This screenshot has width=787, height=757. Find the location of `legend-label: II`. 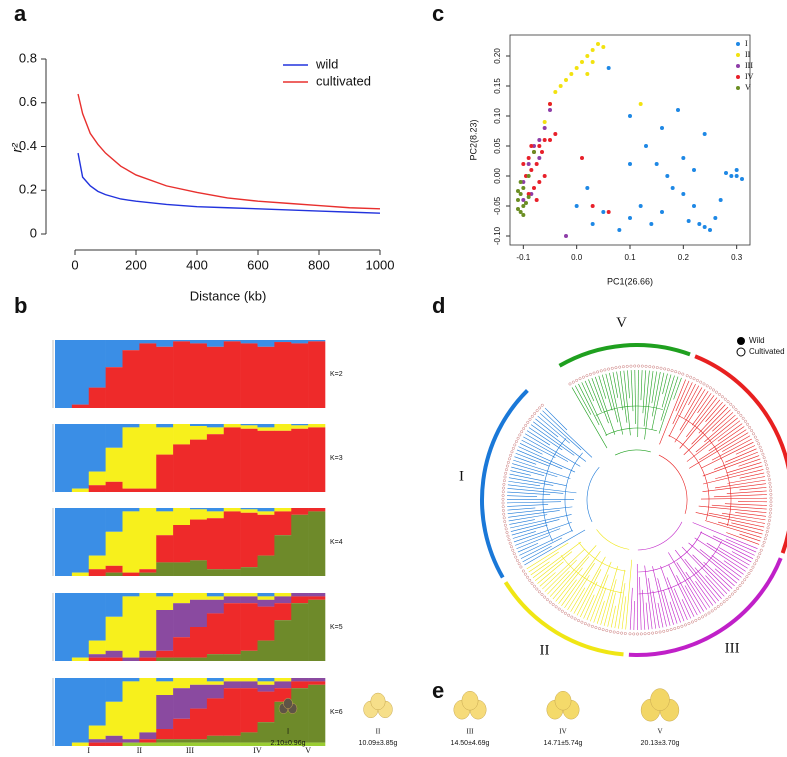

legend-label: II is located at coordinates (748, 54).